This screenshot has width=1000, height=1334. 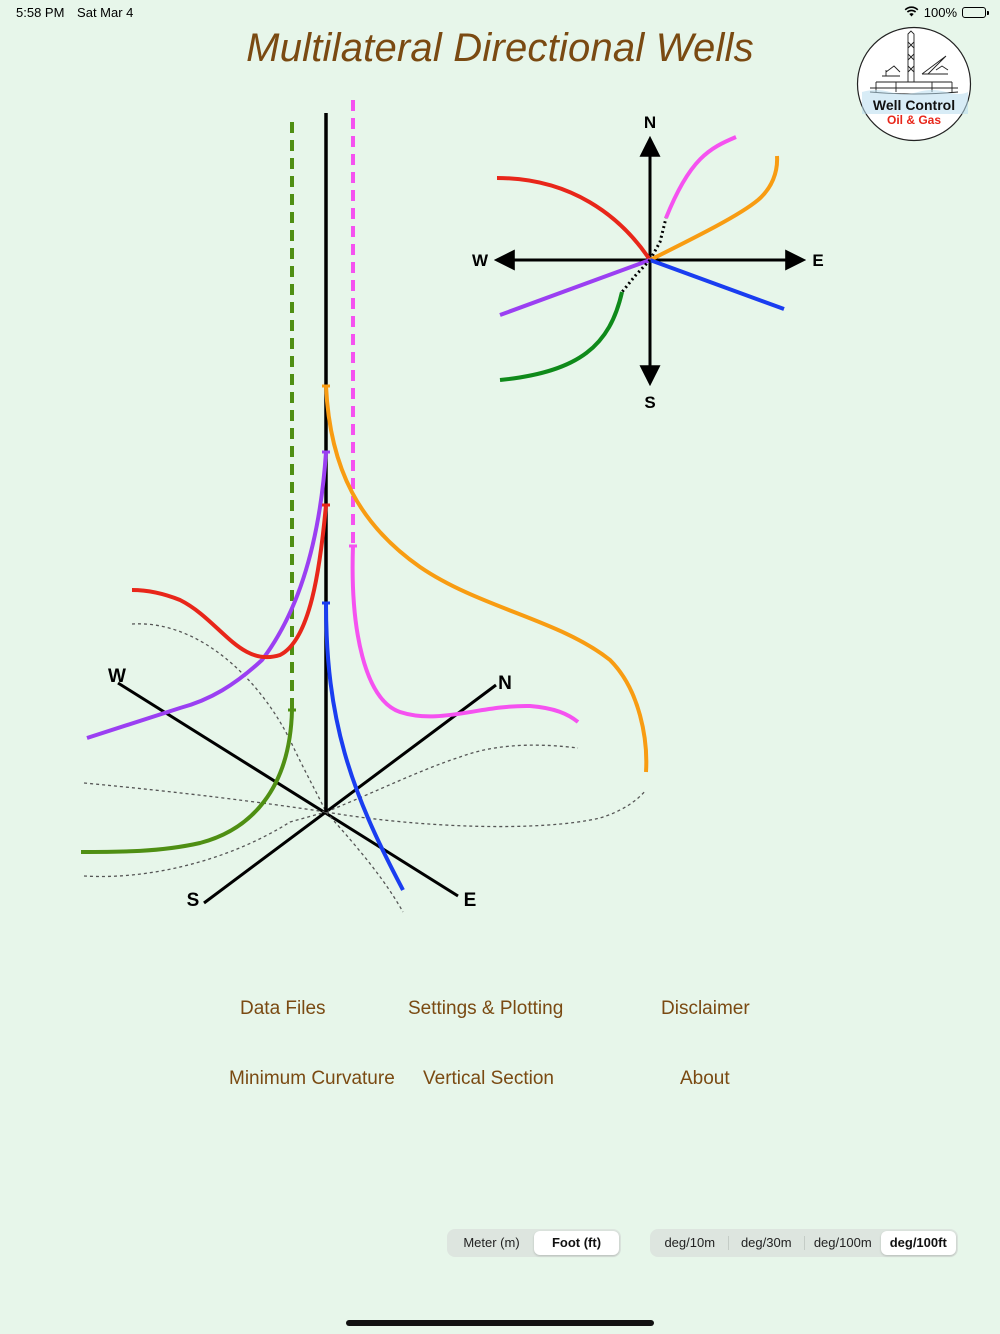 I want to click on axis-sn, so click(x=350, y=794).